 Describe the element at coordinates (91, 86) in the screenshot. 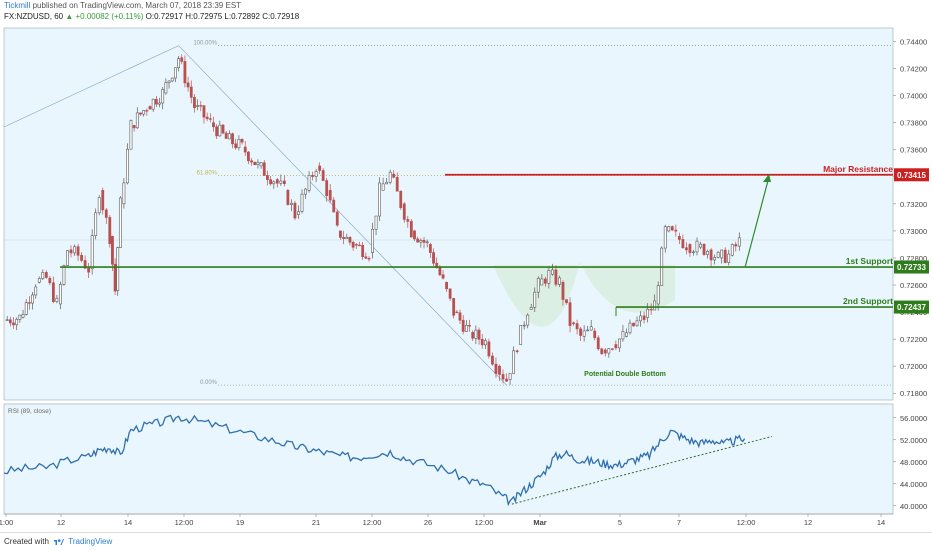

I see `fib-anchor-line` at that location.